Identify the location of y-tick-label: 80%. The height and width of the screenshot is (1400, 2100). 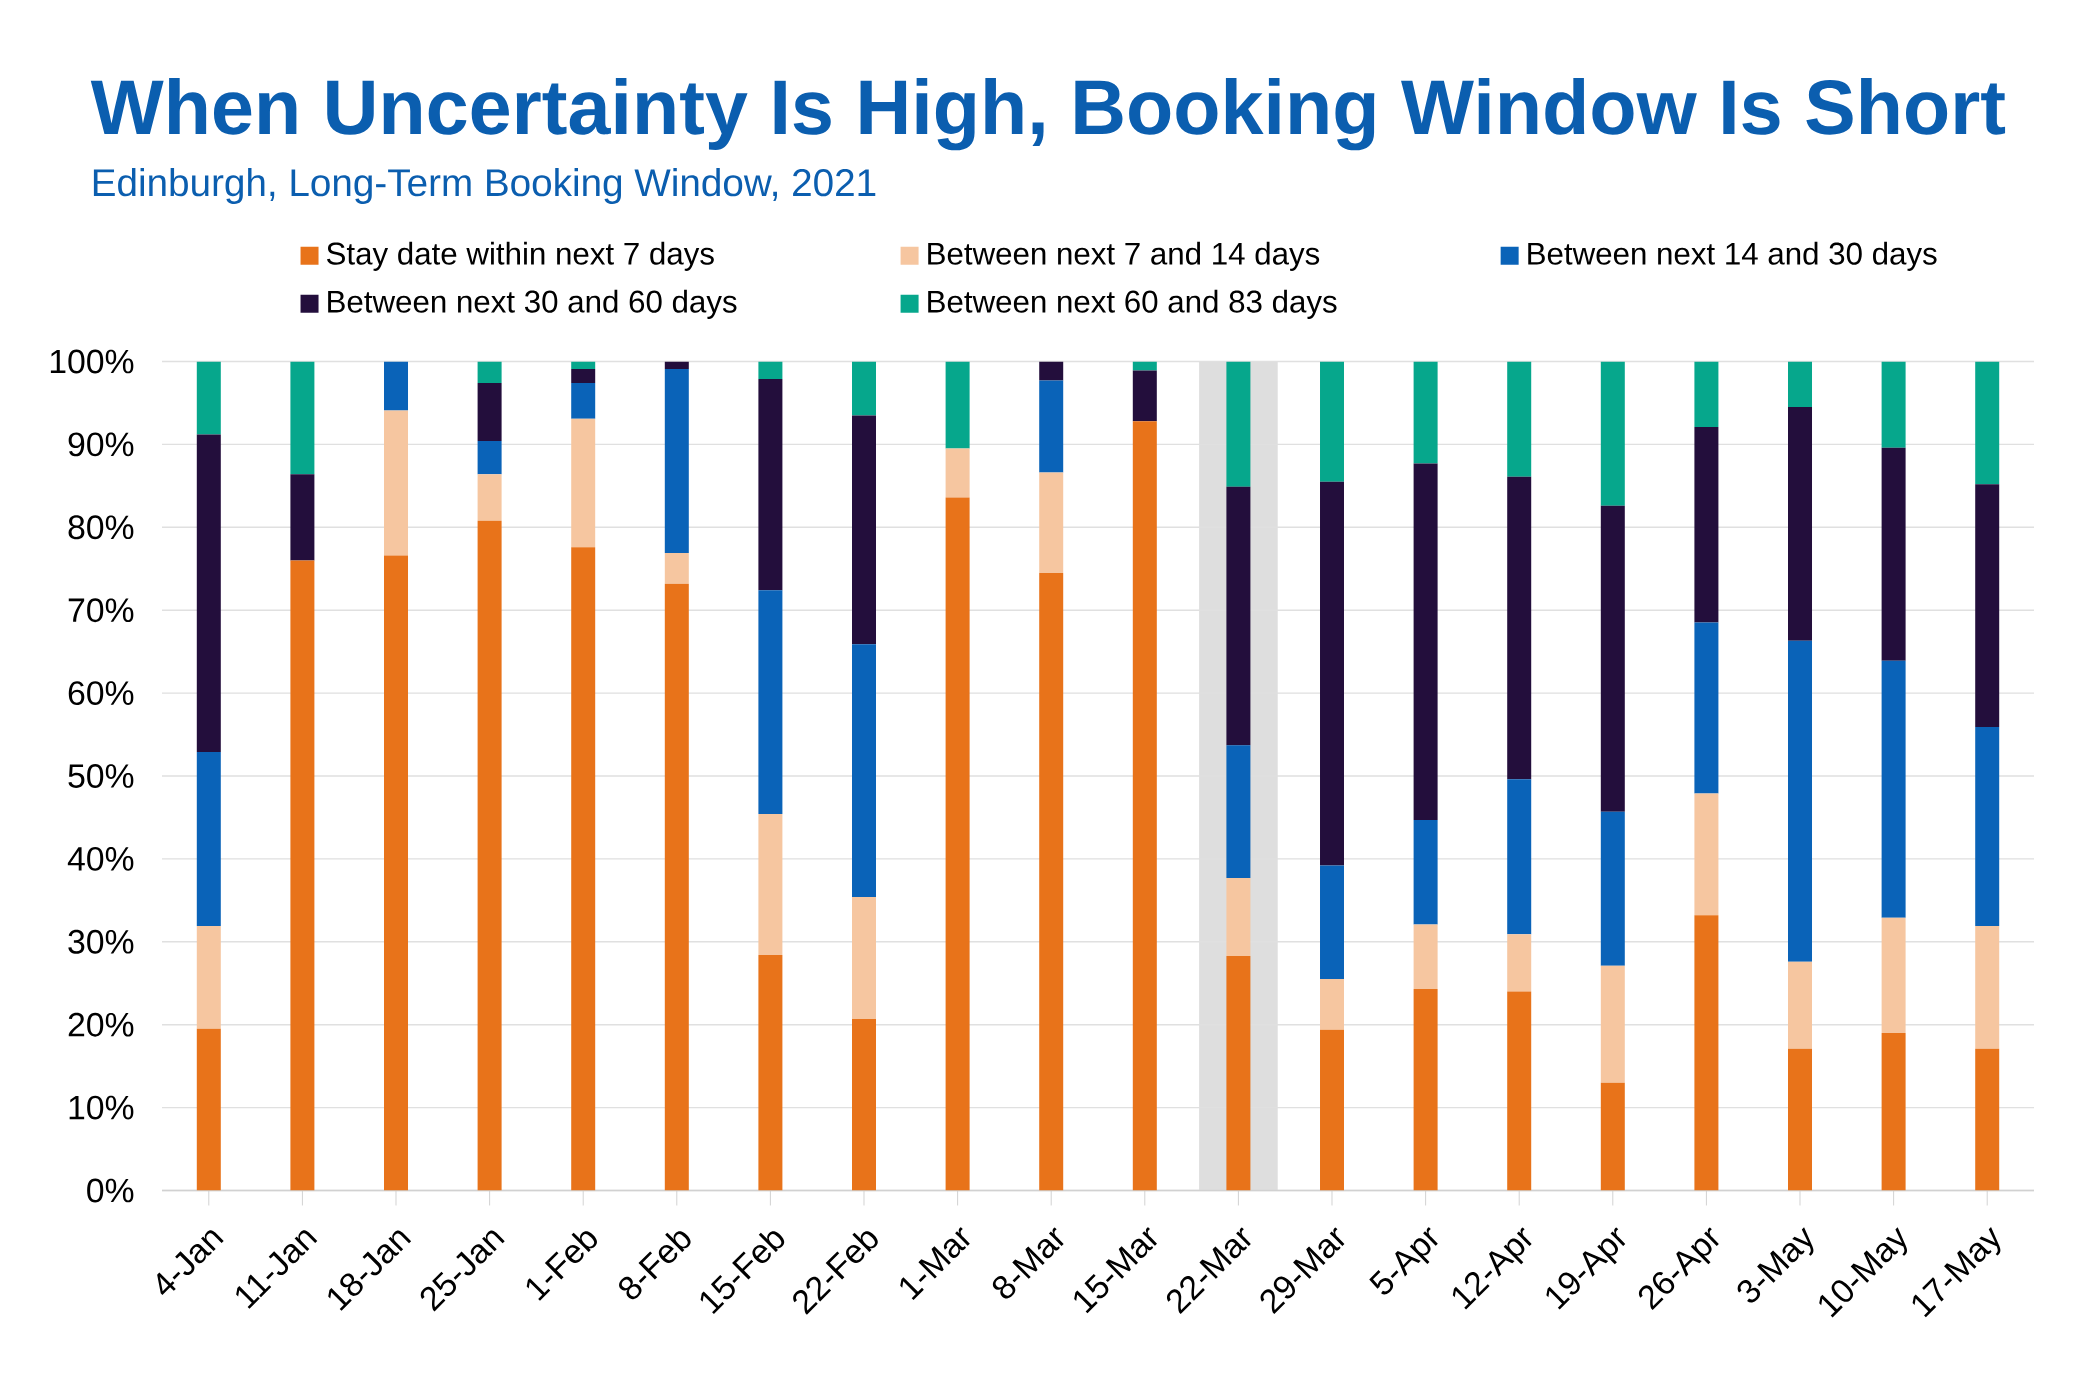
(101, 527).